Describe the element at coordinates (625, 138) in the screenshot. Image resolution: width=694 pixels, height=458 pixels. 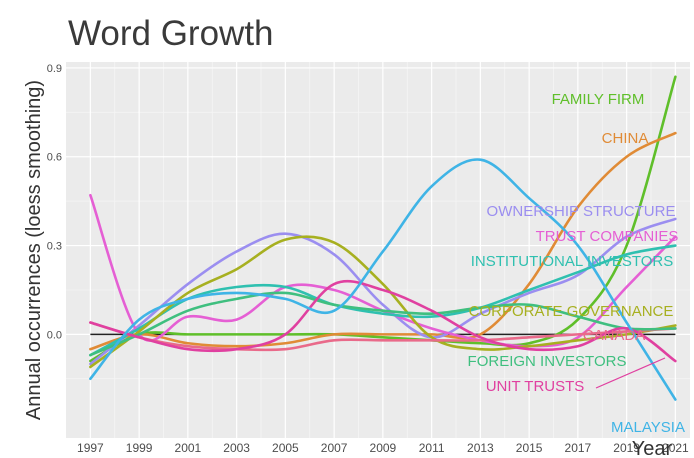
I see `series-label: CHINA` at that location.